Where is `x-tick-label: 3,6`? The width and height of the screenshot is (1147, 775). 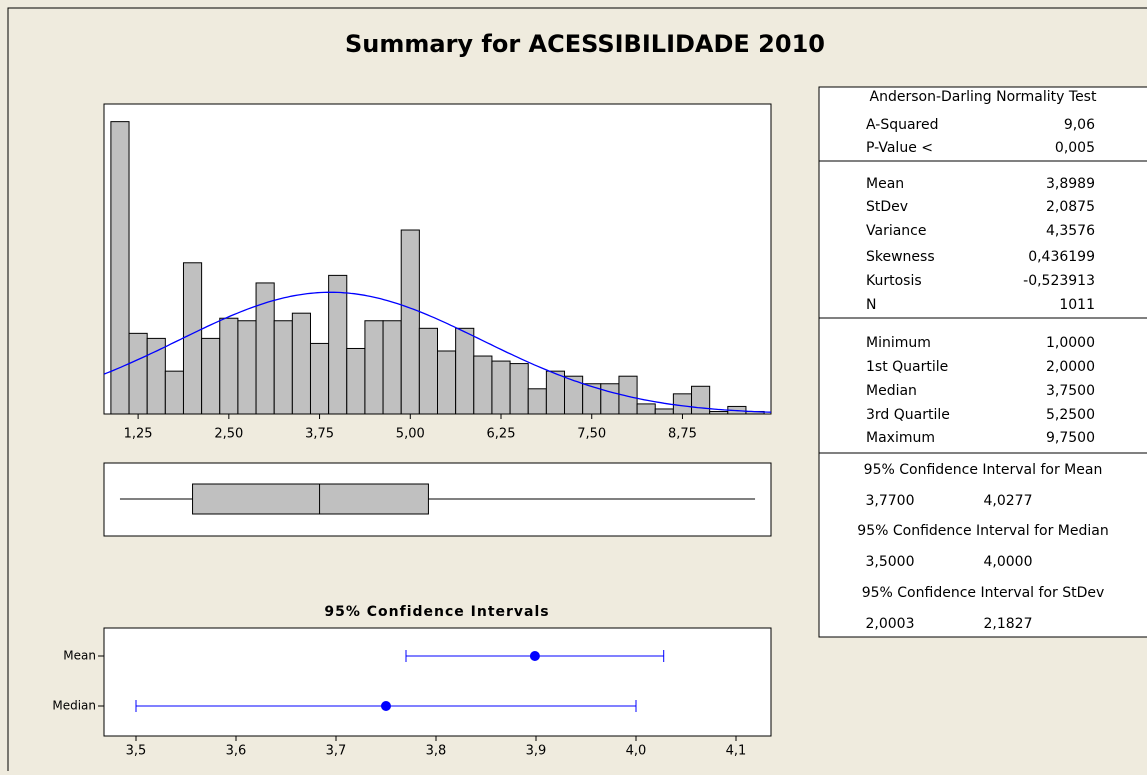 x-tick-label: 3,6 is located at coordinates (236, 751).